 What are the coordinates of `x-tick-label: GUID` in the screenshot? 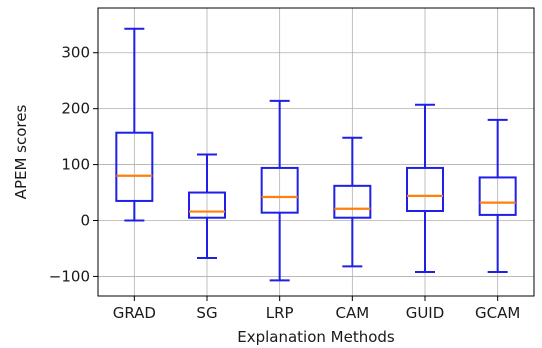 It's located at (425, 313).